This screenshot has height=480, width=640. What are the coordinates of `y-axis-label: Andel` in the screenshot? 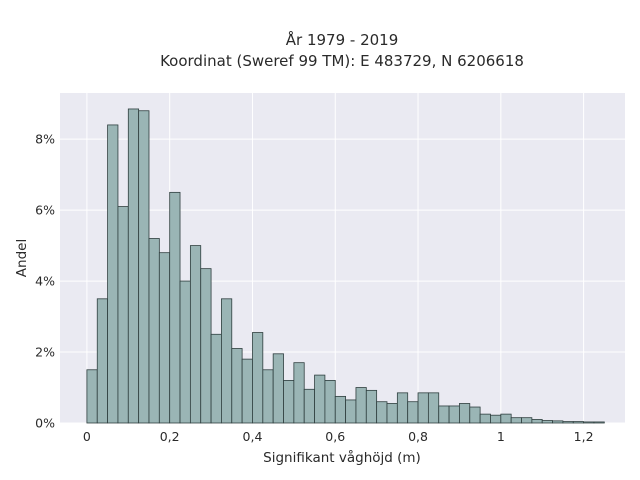 It's located at (22, 258).